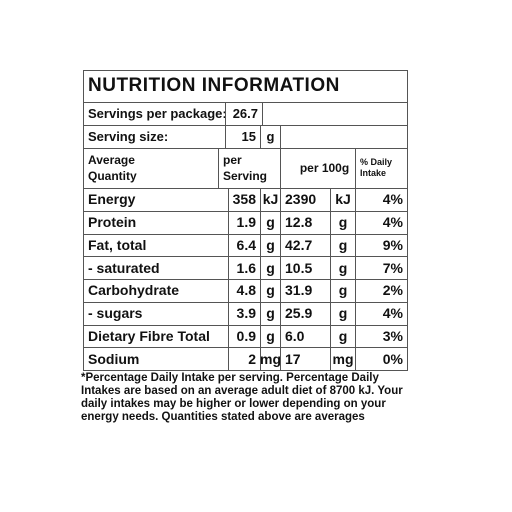 The height and width of the screenshot is (512, 512). Describe the element at coordinates (392, 335) in the screenshot. I see `daily-intake: 3%` at that location.